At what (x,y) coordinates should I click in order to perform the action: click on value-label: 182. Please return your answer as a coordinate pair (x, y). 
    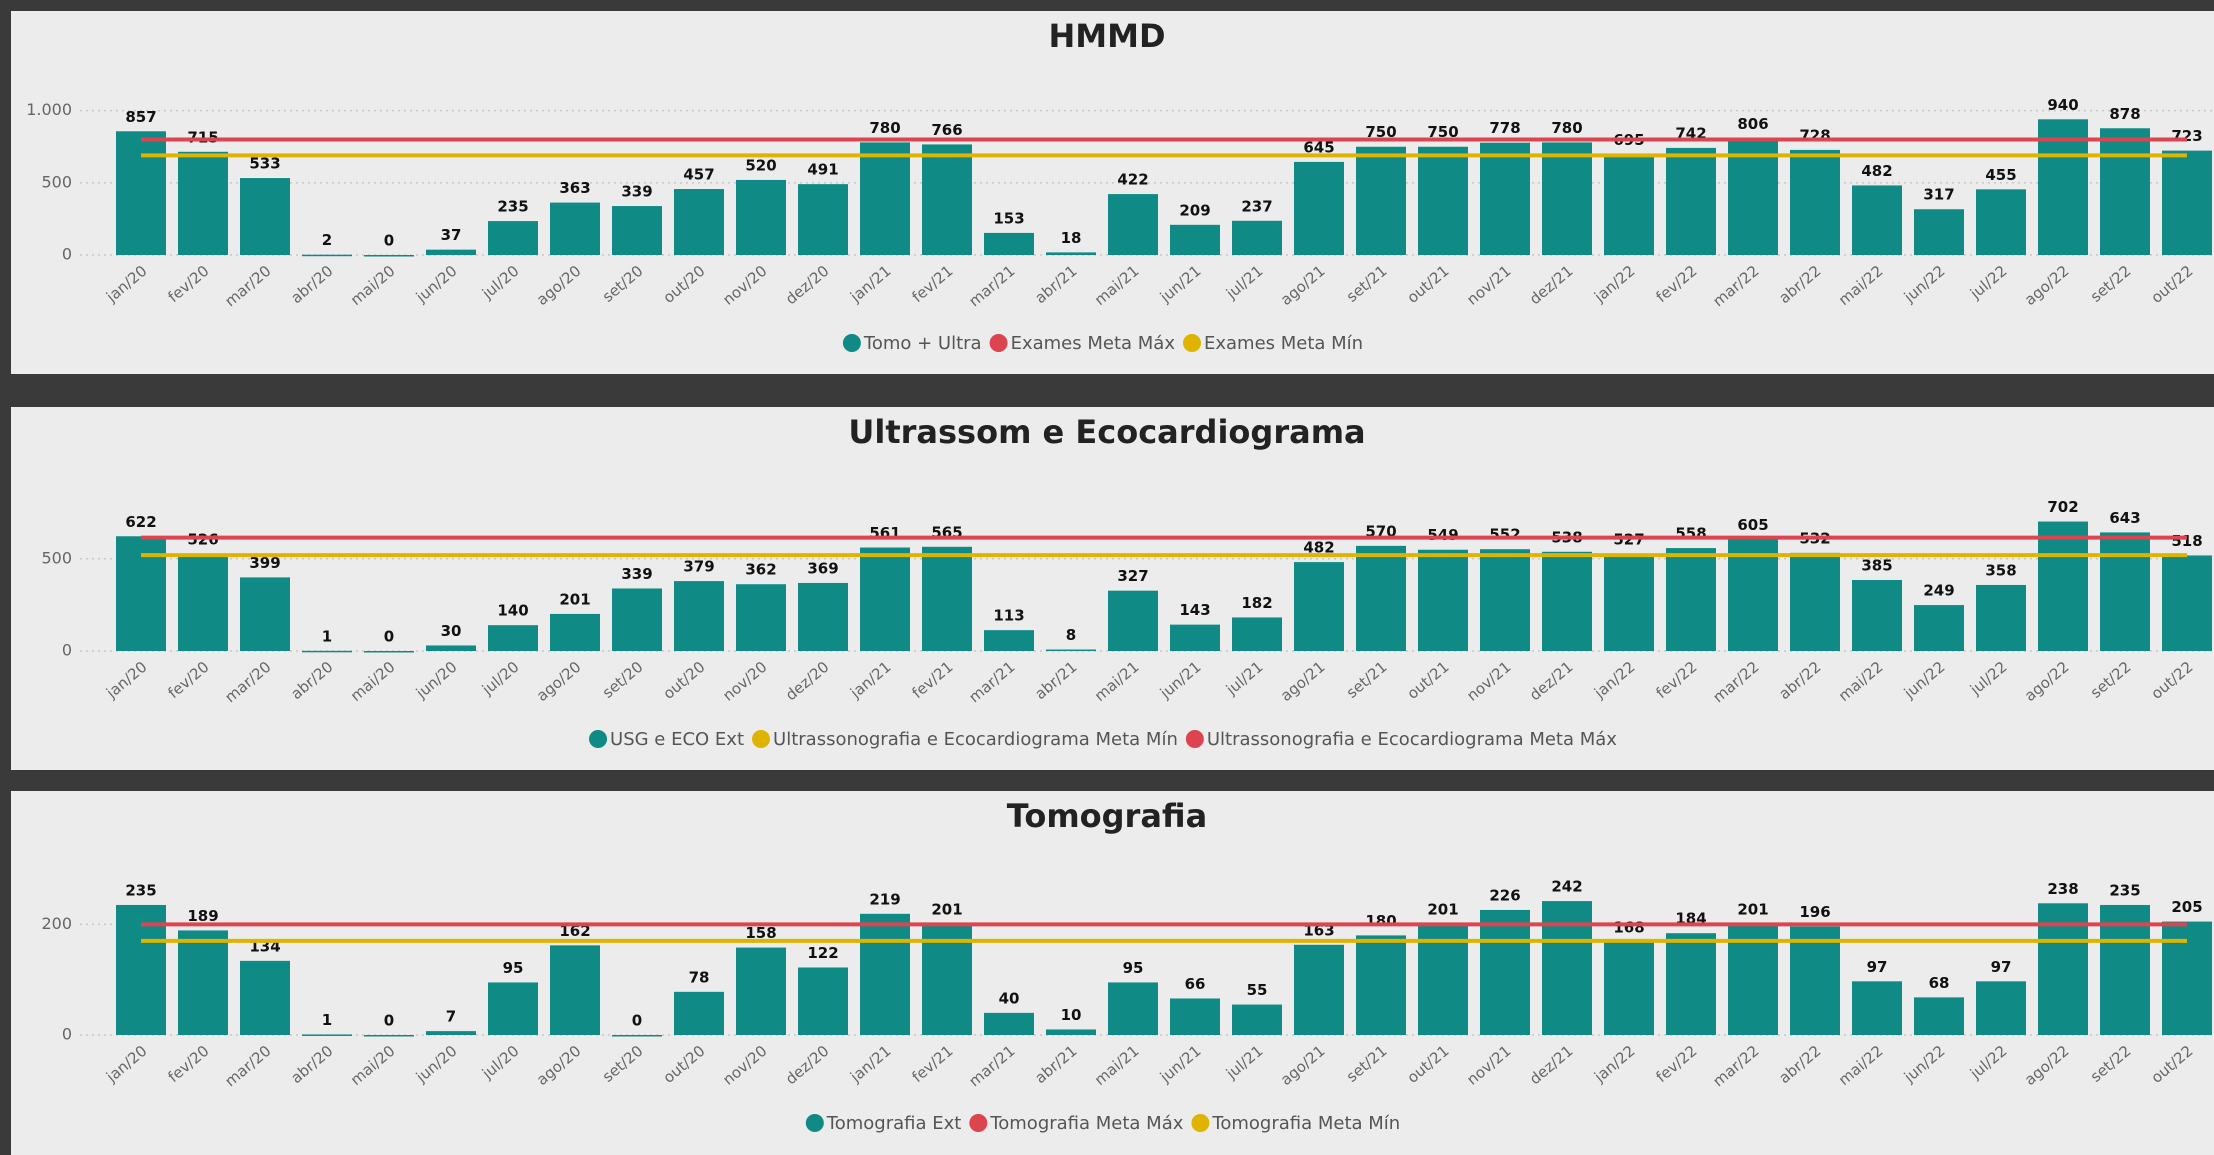
    Looking at the image, I should click on (1256, 603).